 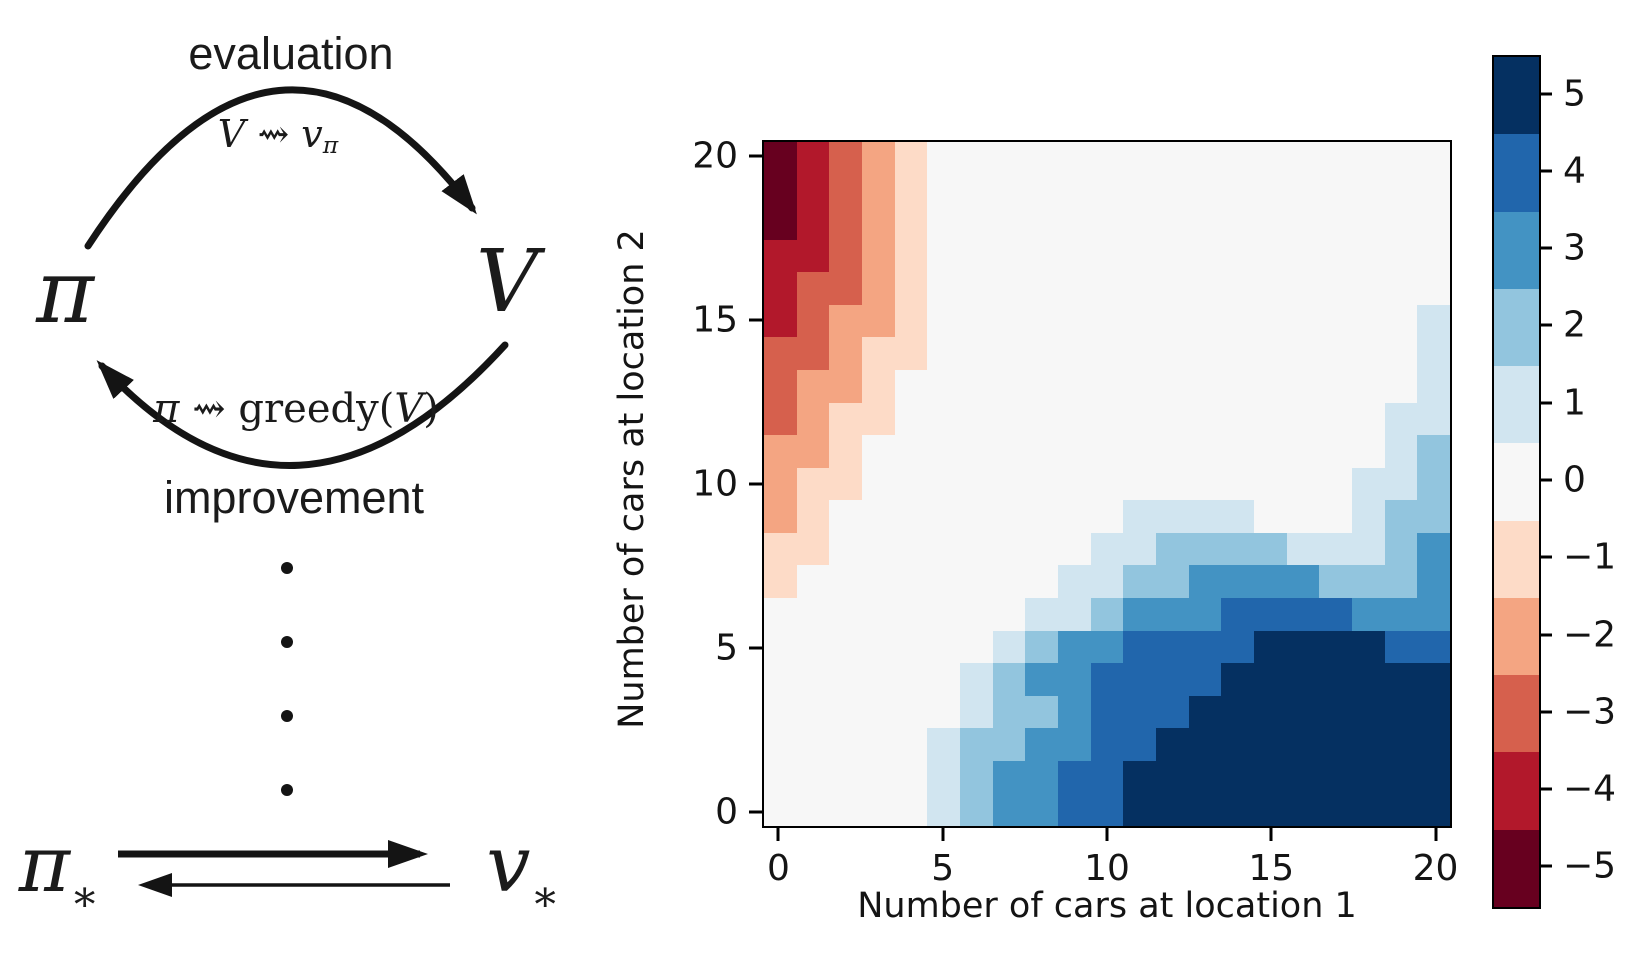 I want to click on colorbar-band, so click(x=1516, y=791).